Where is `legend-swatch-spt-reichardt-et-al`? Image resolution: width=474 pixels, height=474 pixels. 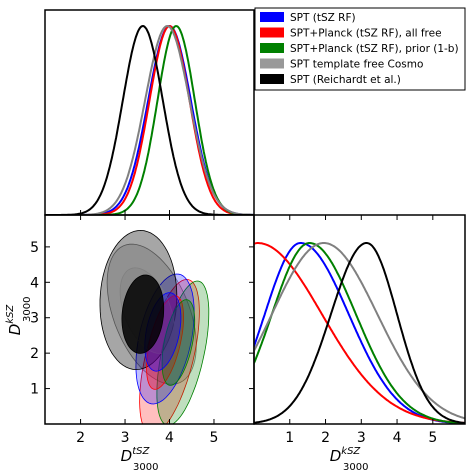 legend-swatch-spt-reichardt-et-al is located at coordinates (272, 79).